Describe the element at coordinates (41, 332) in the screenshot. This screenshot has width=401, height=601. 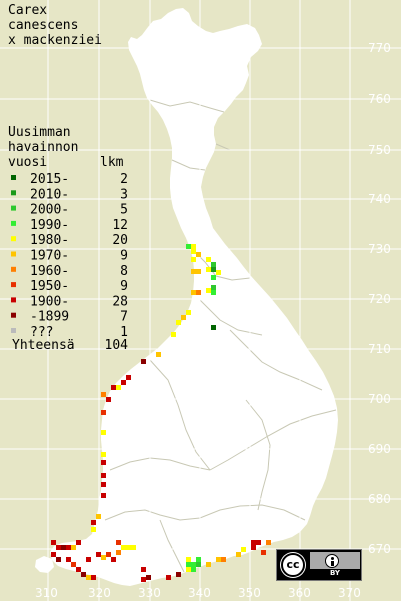
I see `legend-label: ???` at that location.